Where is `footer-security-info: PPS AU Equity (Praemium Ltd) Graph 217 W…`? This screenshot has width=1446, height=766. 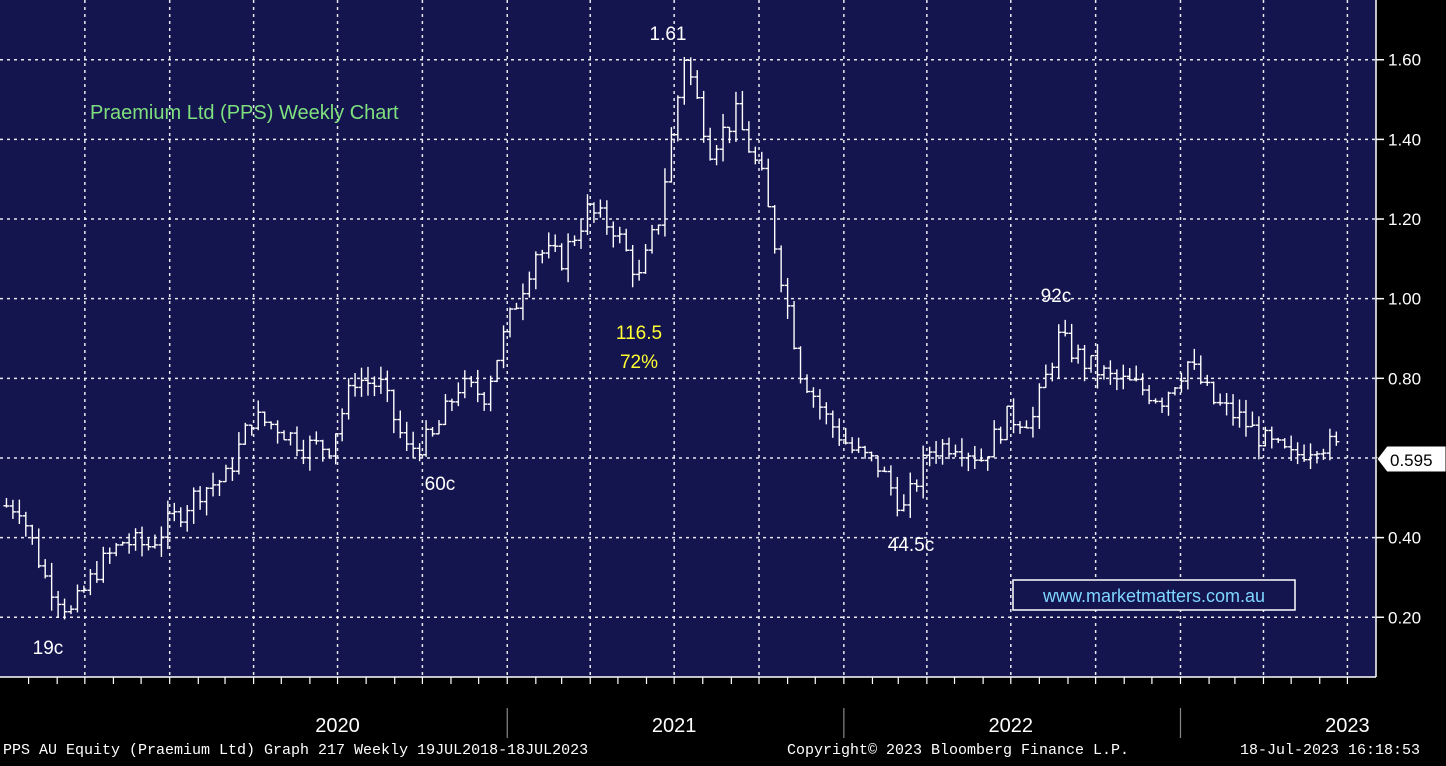
footer-security-info: PPS AU Equity (Praemium Ltd) Graph 217 W… is located at coordinates (296, 750).